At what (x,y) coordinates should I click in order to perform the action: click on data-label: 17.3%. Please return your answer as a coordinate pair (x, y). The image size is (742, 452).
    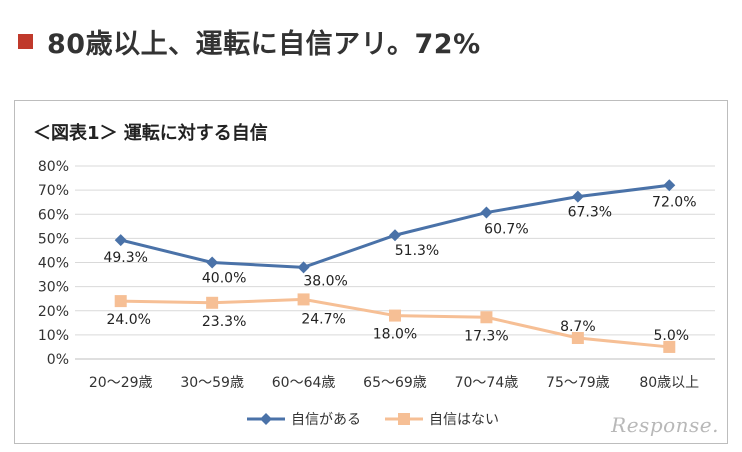
    Looking at the image, I should click on (486, 336).